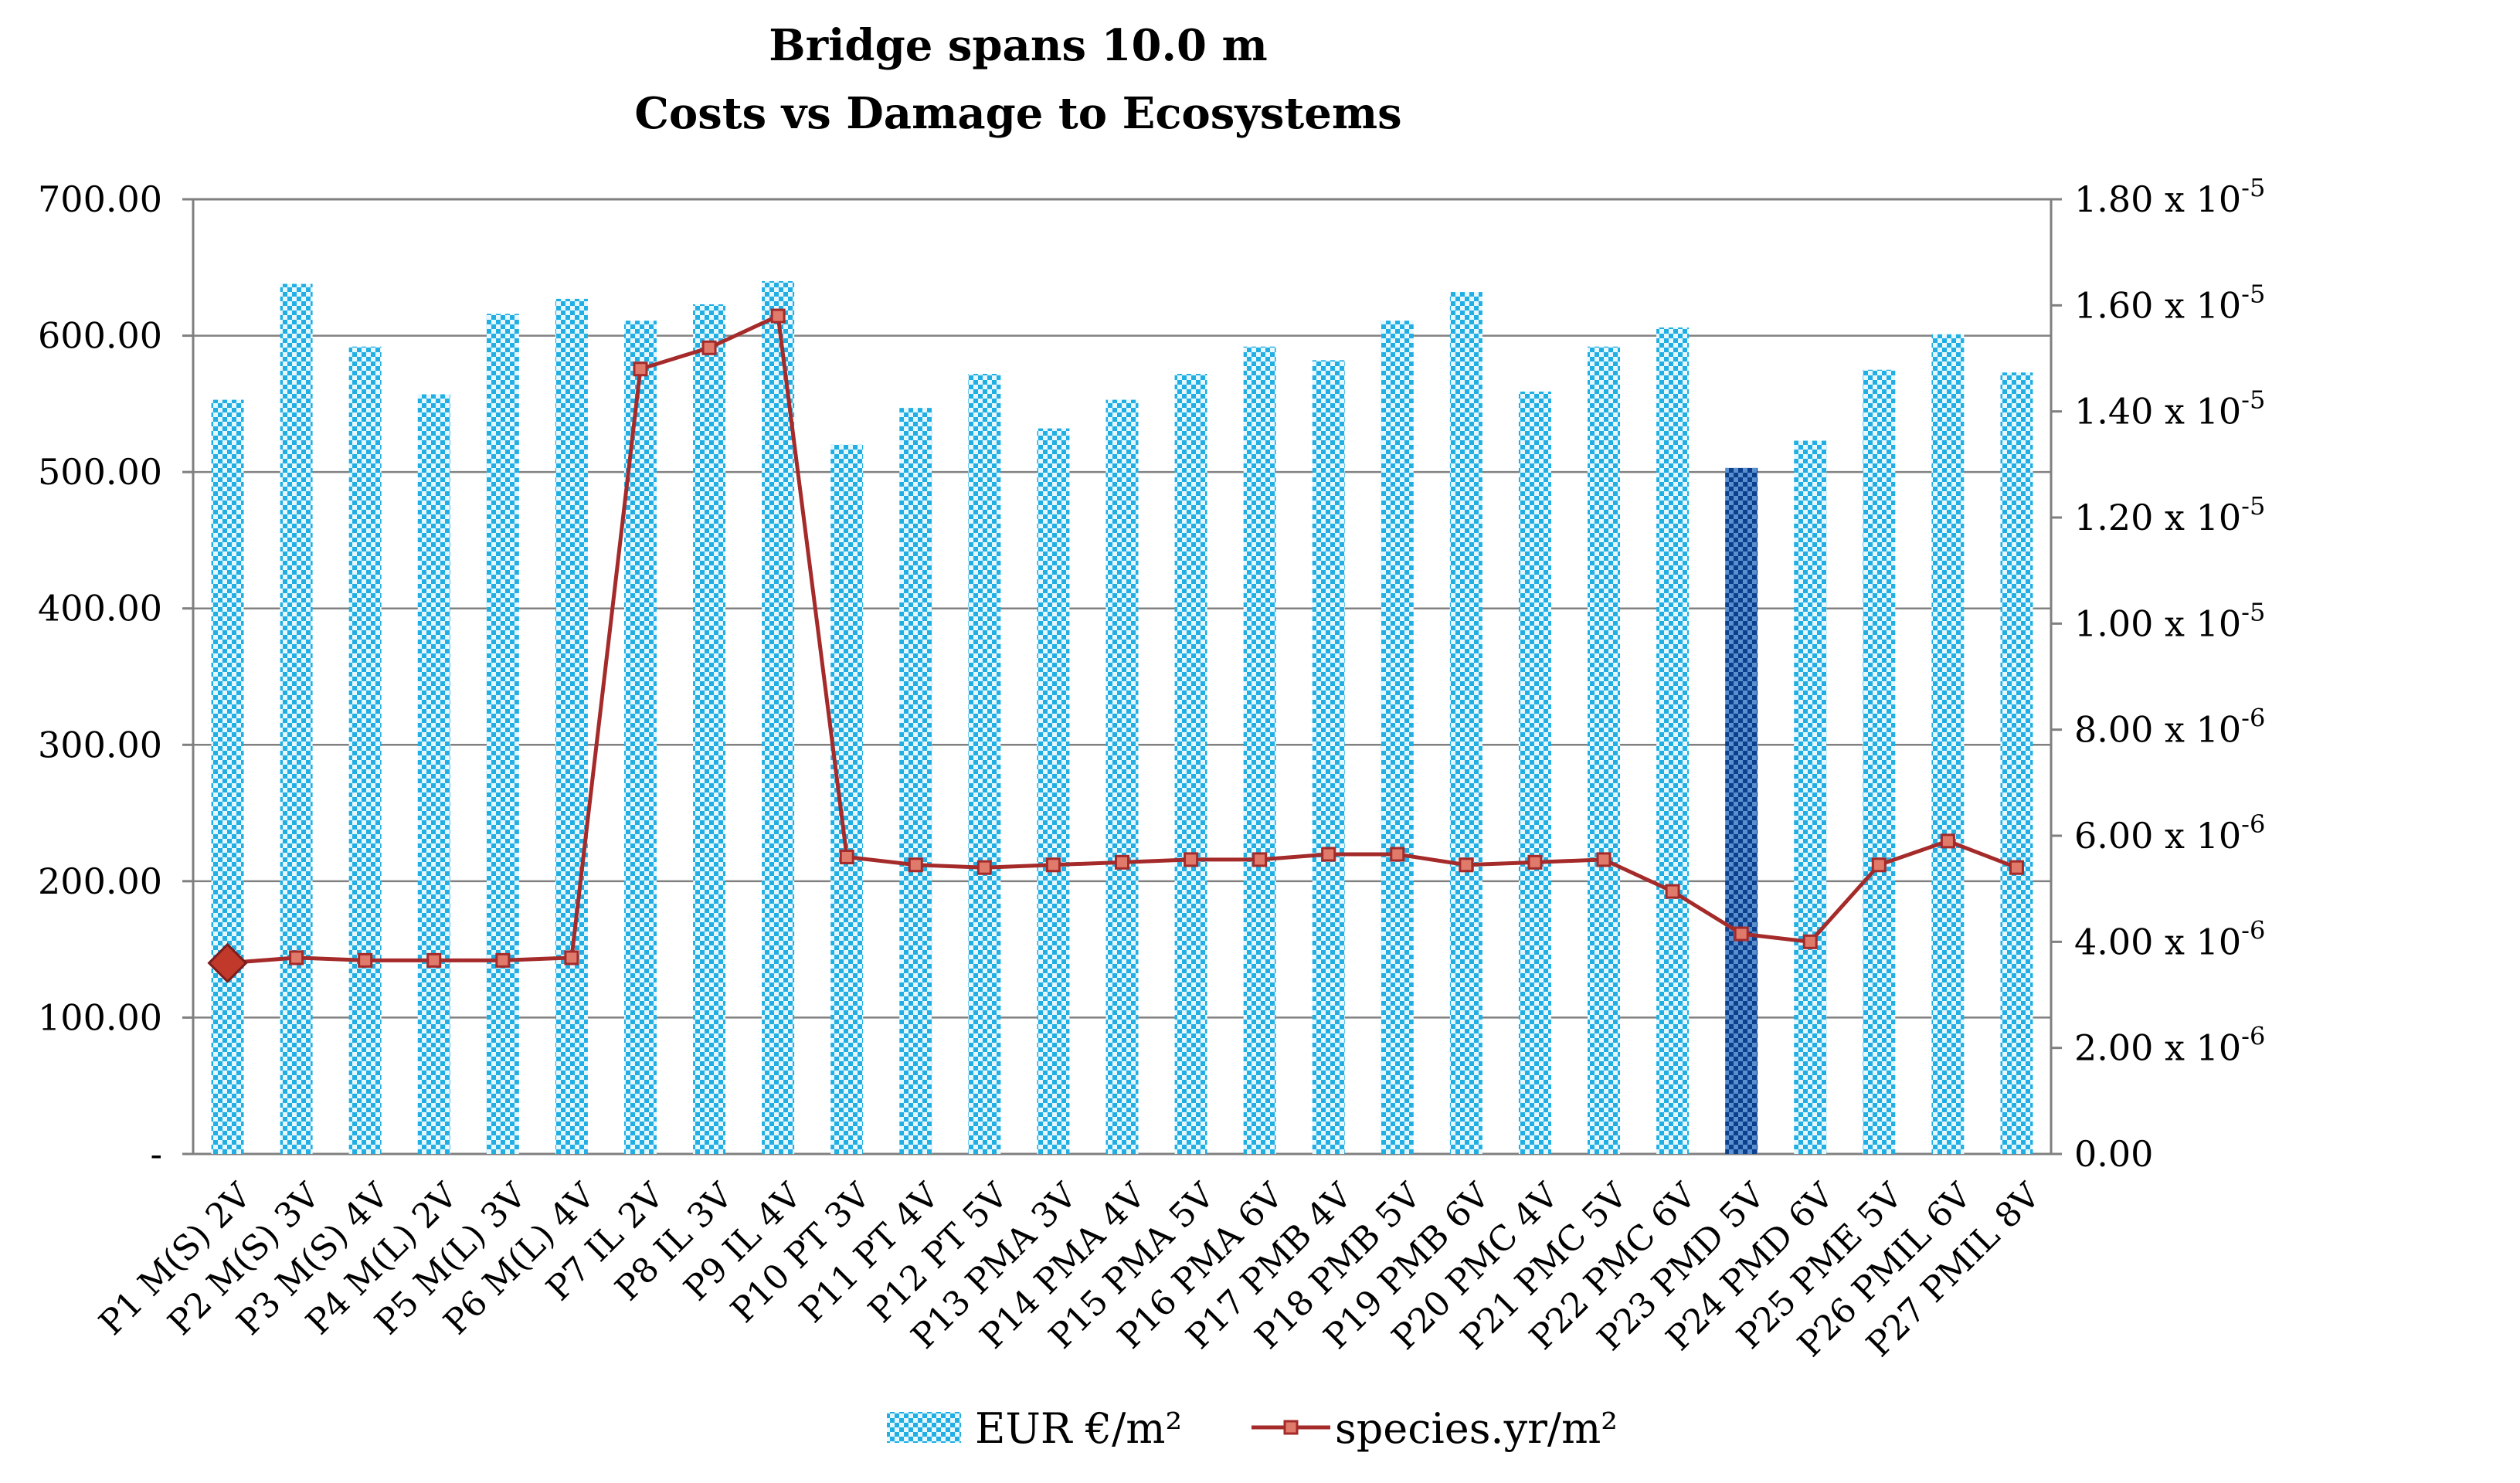  I want to click on right-axis-tick-label: 6.00 x 10⁻⁶, so click(2169, 833).